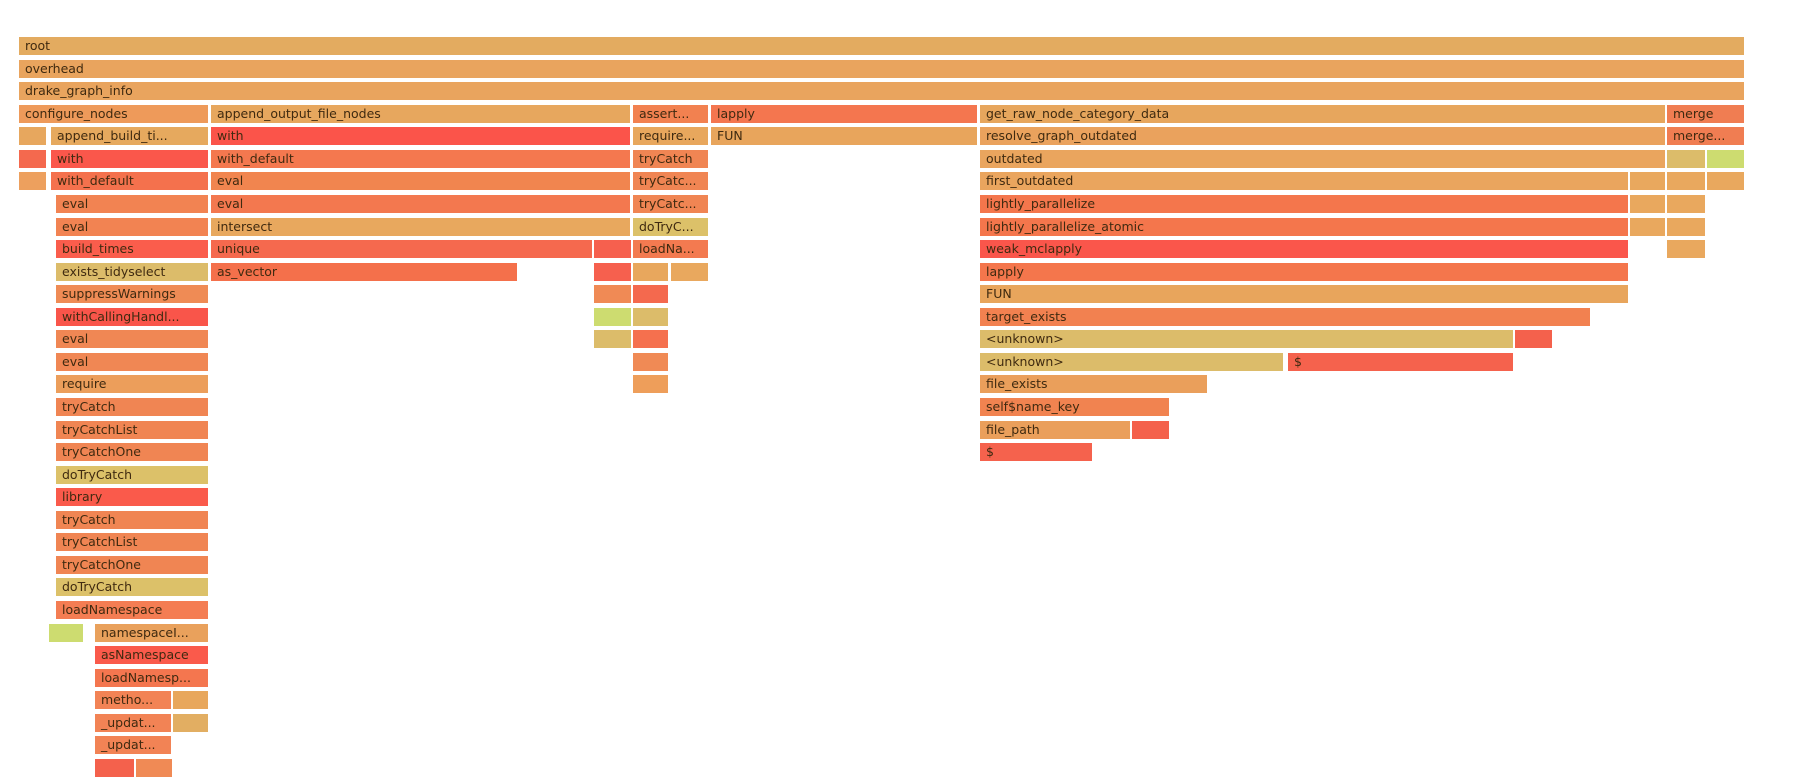 The height and width of the screenshot is (777, 1804). What do you see at coordinates (1093, 384) in the screenshot?
I see `frame-file-exists: file_exists` at bounding box center [1093, 384].